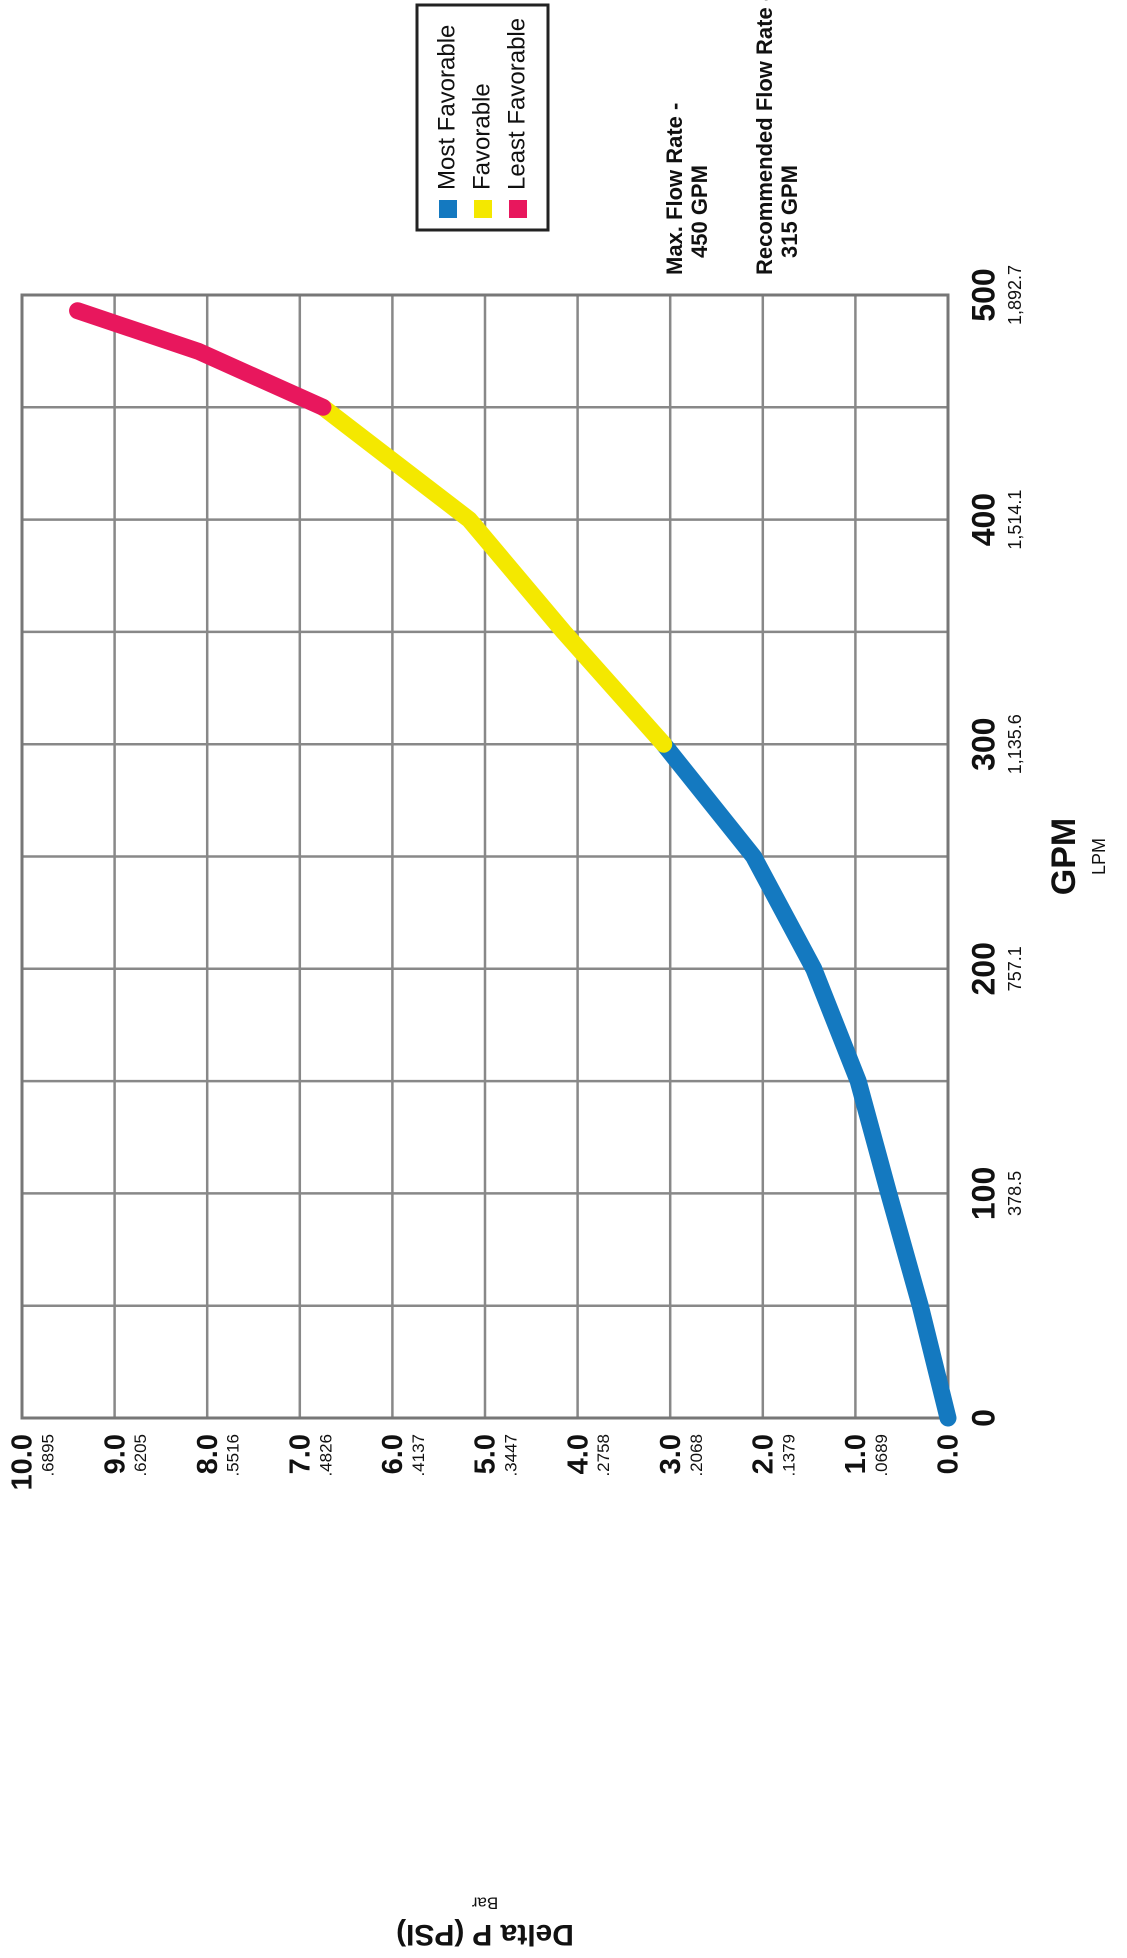  I want to click on y2-tick-label: .4826, so click(325, 1455).